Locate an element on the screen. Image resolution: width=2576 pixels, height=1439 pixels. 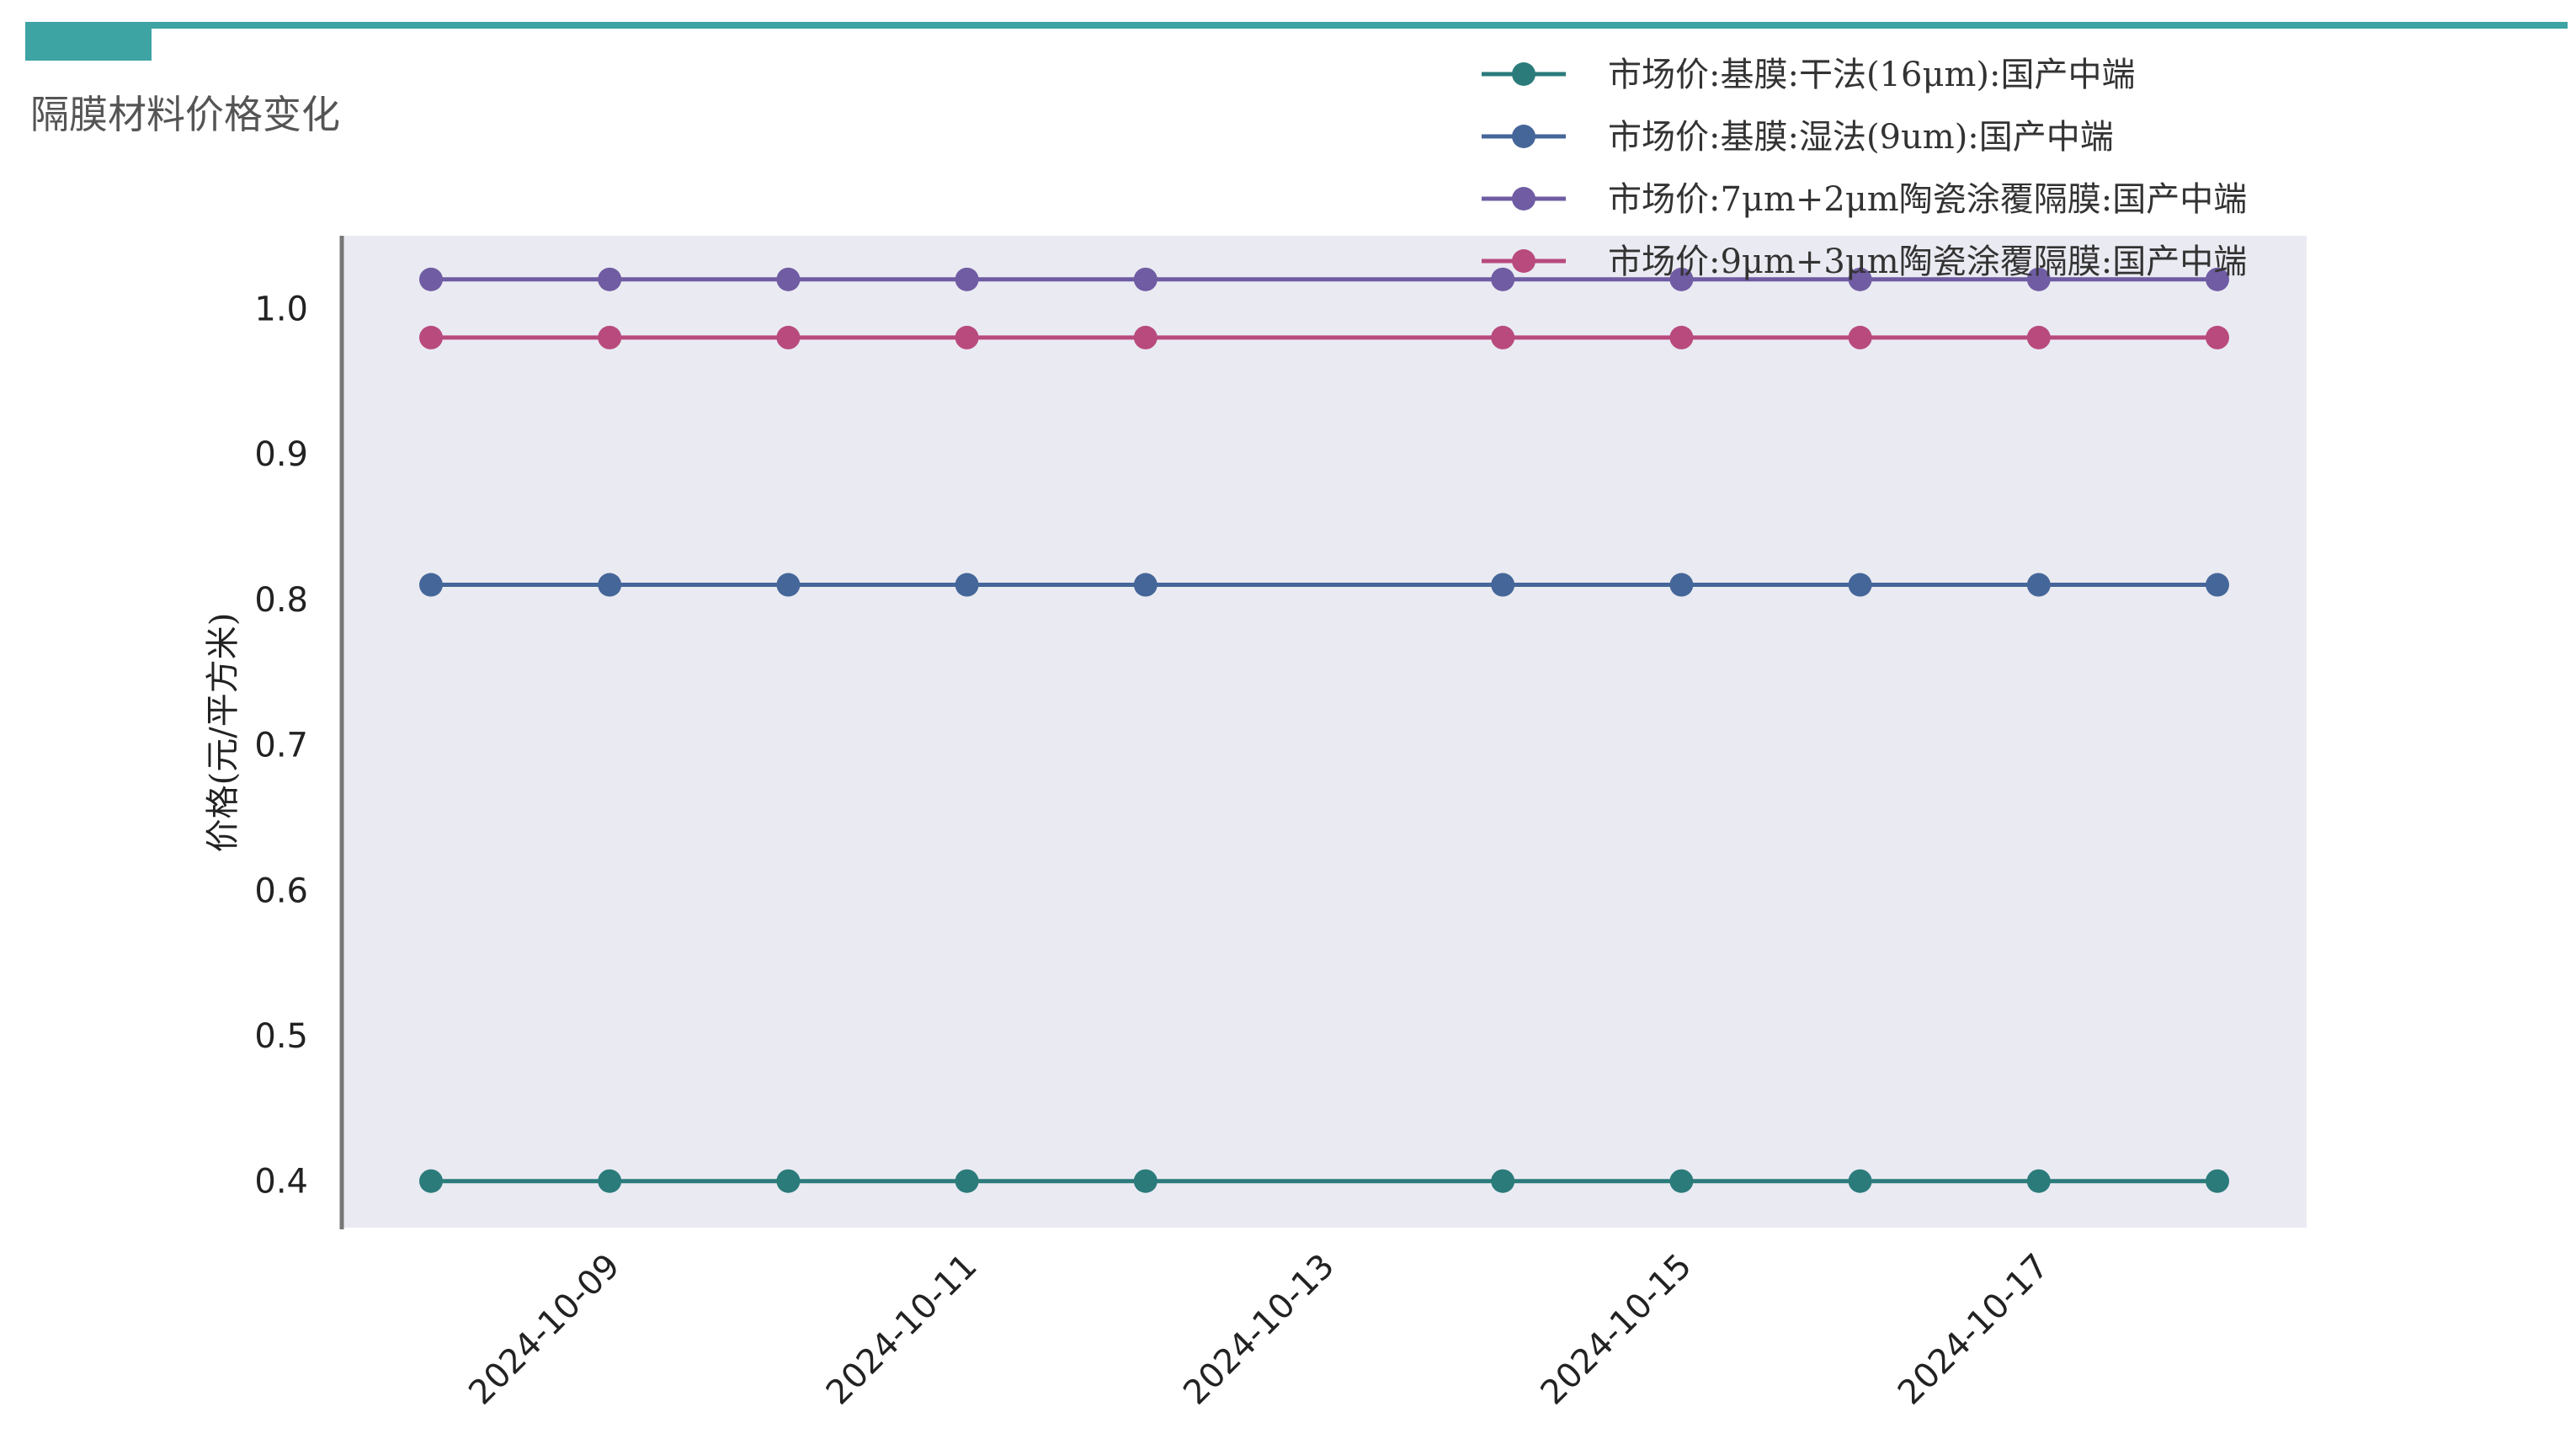
y-tick-label: 0.7 is located at coordinates (281, 746).